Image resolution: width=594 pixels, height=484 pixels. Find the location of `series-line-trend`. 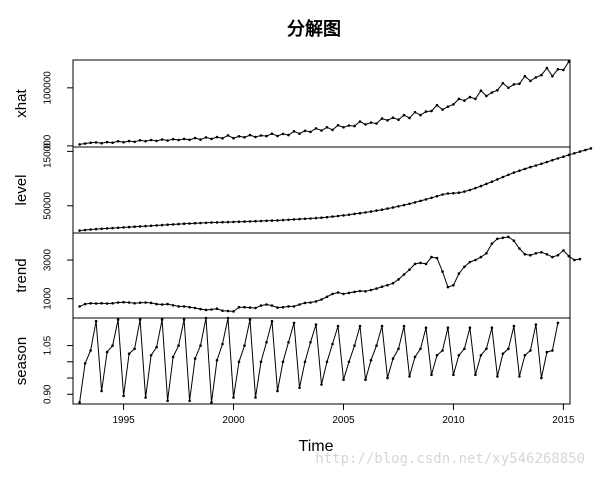

series-line-trend is located at coordinates (329, 274).